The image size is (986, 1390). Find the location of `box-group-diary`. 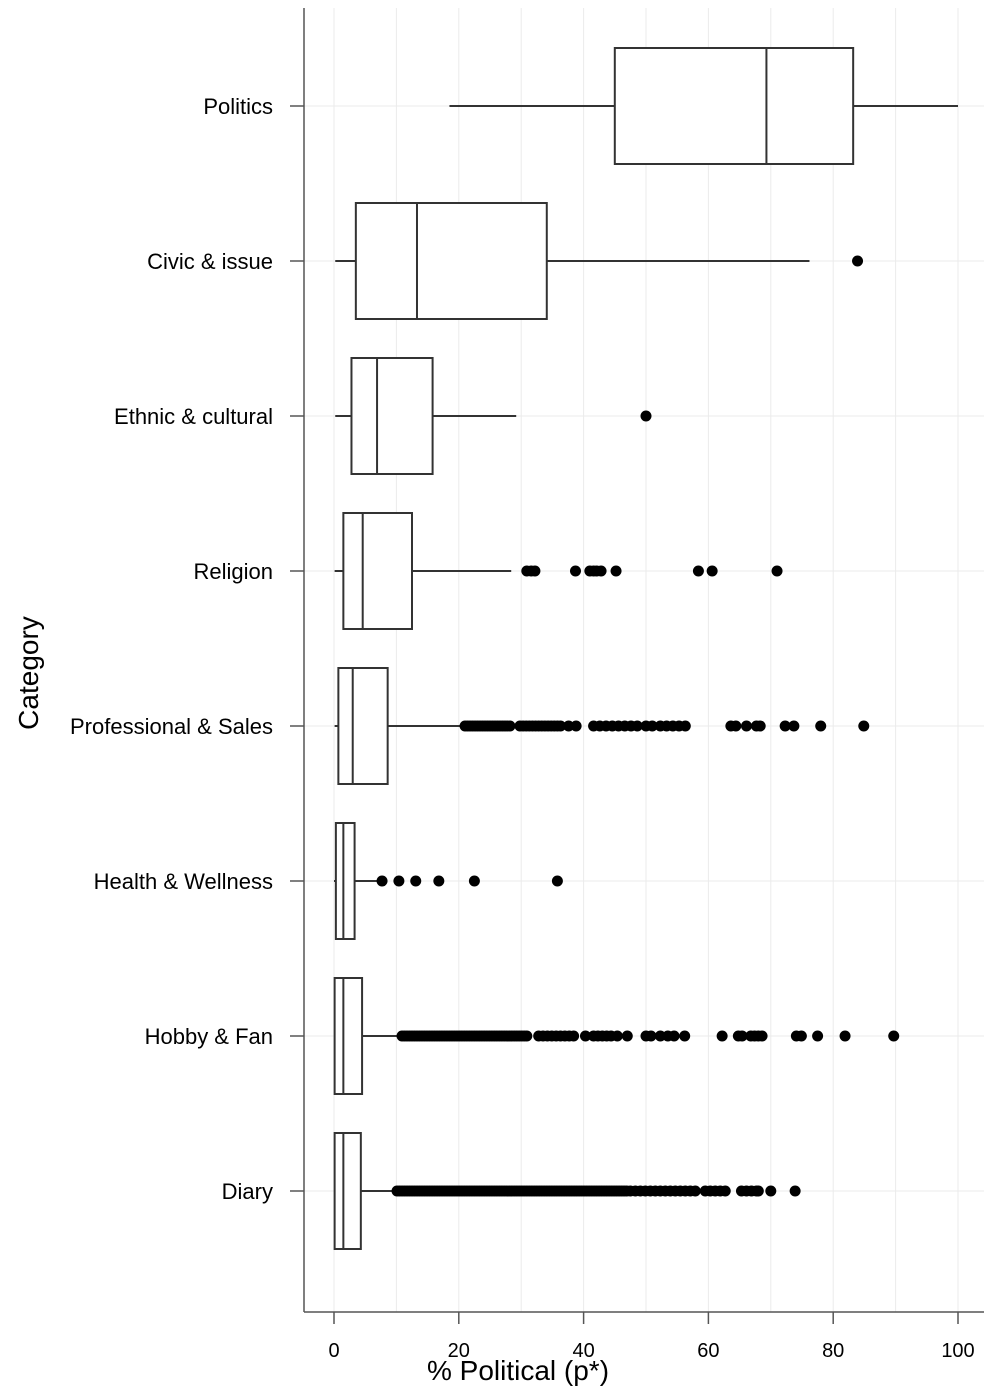

box-group-diary is located at coordinates (567, 1191).